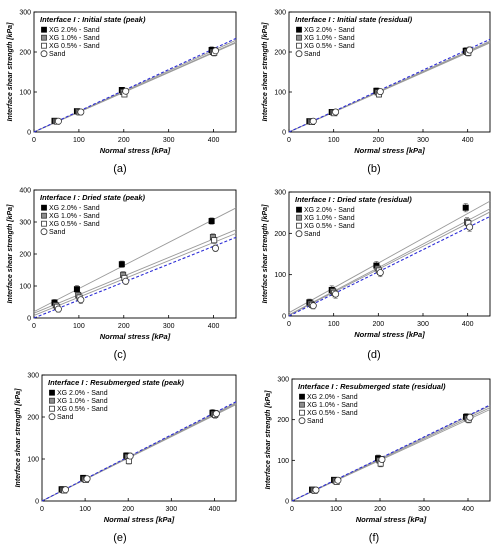 The width and height of the screenshot is (502, 550). Describe the element at coordinates (93, 19) in the screenshot. I see `chart-title: Interface I : Initial state (peak)` at that location.